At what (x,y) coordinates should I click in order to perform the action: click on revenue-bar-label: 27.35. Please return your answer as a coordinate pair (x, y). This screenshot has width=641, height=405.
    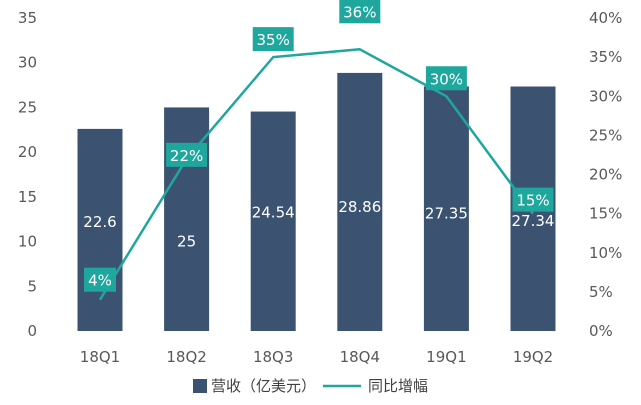
    Looking at the image, I should click on (446, 214).